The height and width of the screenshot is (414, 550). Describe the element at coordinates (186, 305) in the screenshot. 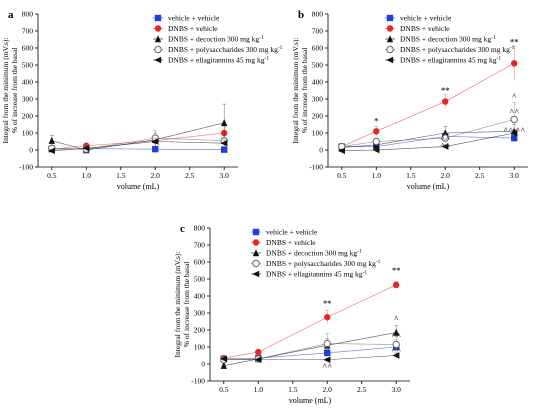

I see `y-axis-label-line: % of increase from the basal` at that location.